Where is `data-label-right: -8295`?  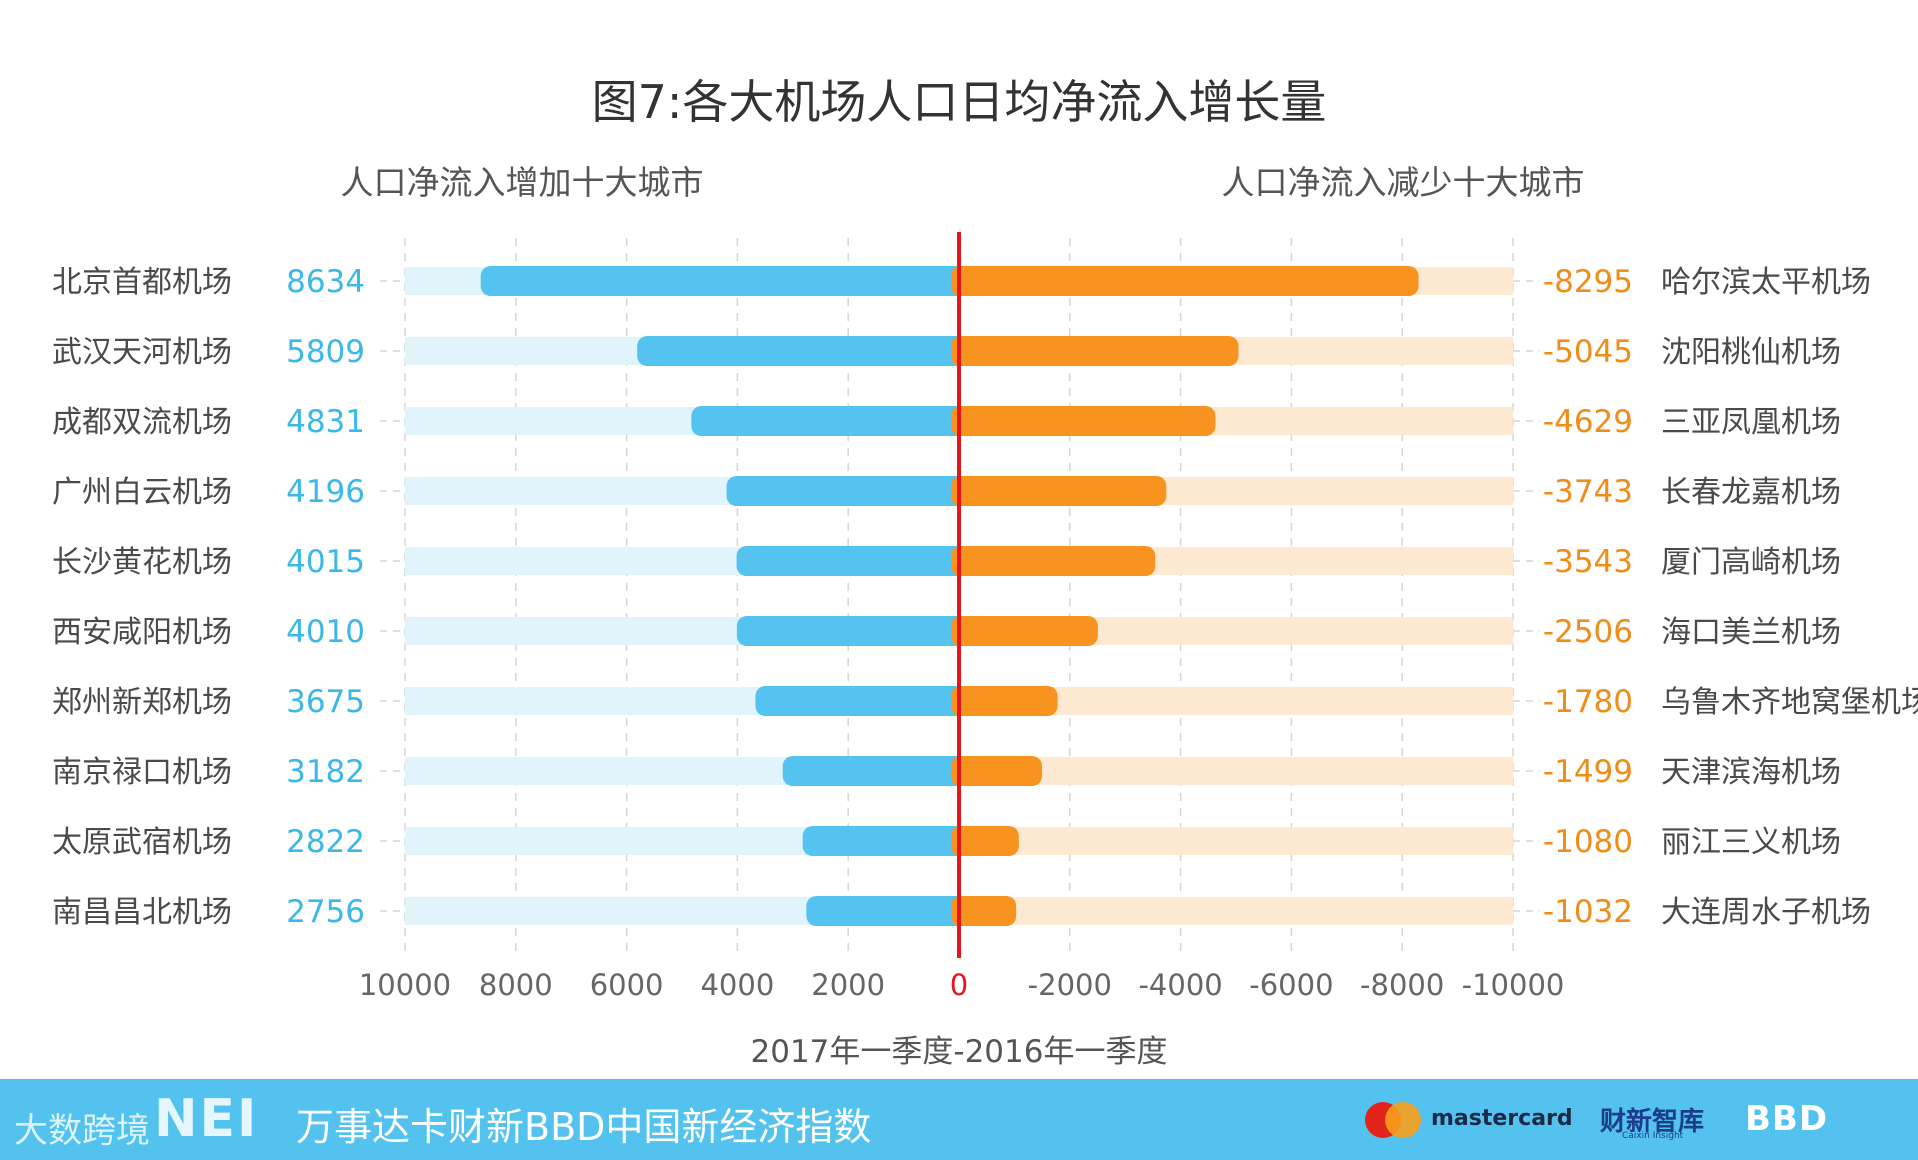 data-label-right: -8295 is located at coordinates (1588, 282).